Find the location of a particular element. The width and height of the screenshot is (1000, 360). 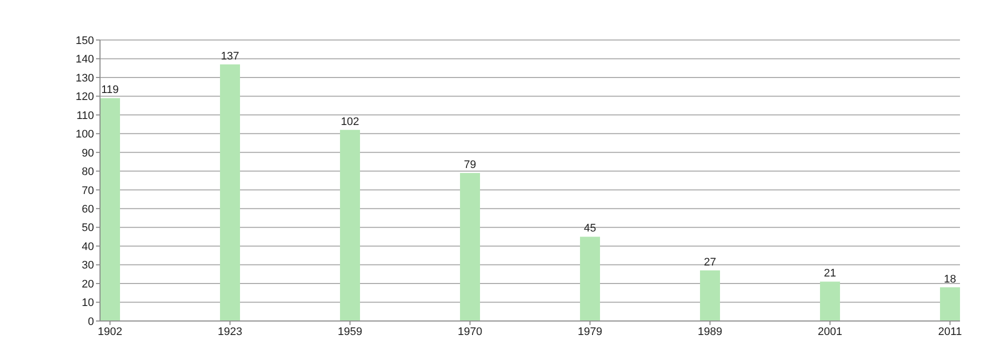

y-tick-label: 10 is located at coordinates (88, 303).